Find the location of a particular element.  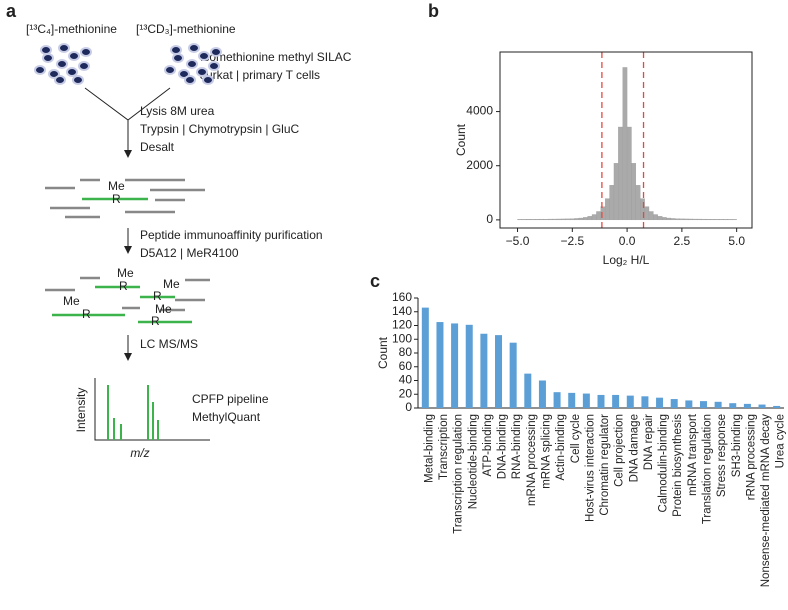

x-tick-label: Transcription is located at coordinates (444, 447).